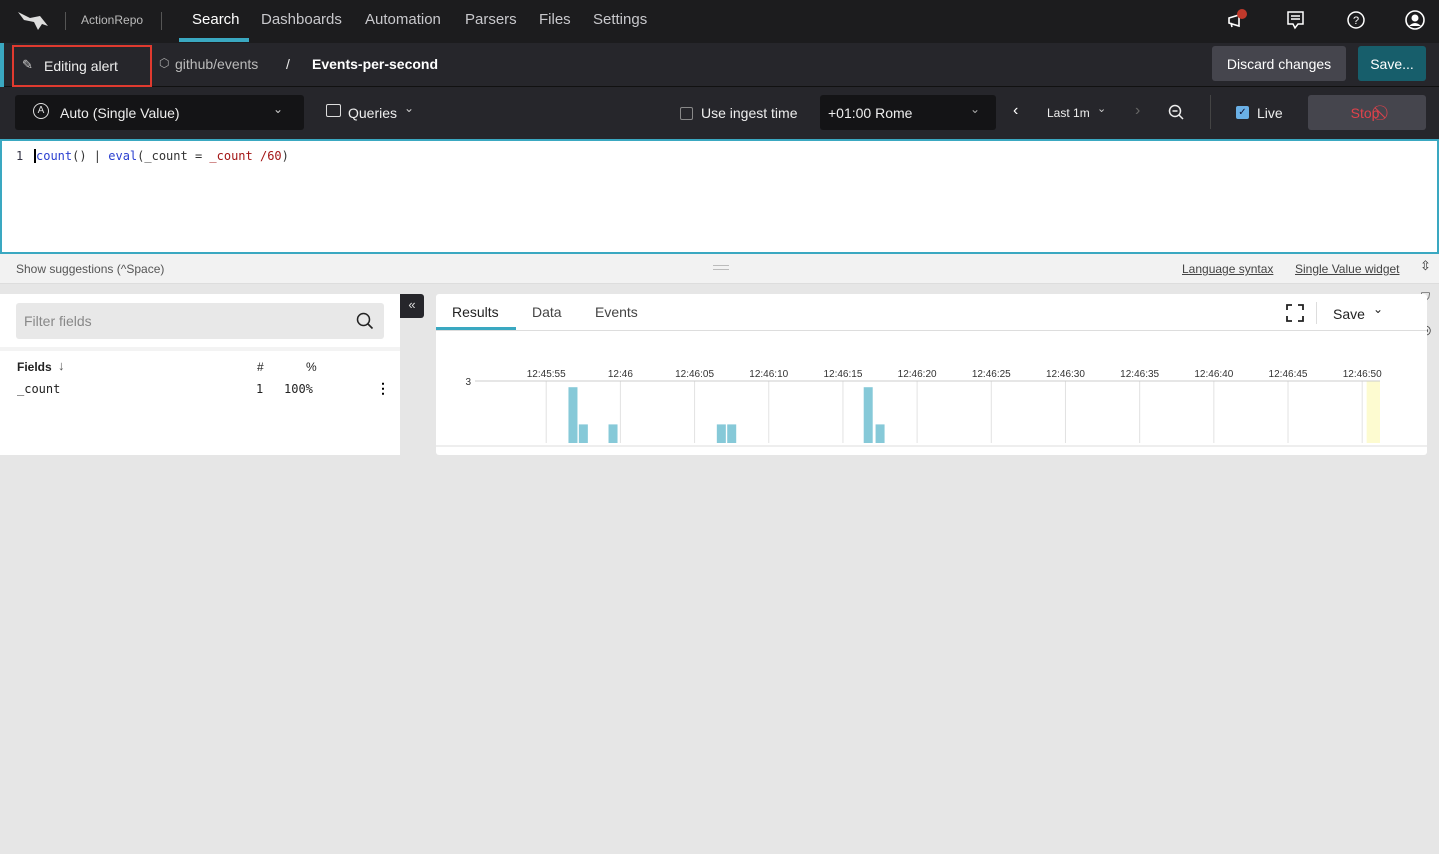  What do you see at coordinates (112, 20) in the screenshot?
I see `repo-name: ActionRepo` at bounding box center [112, 20].